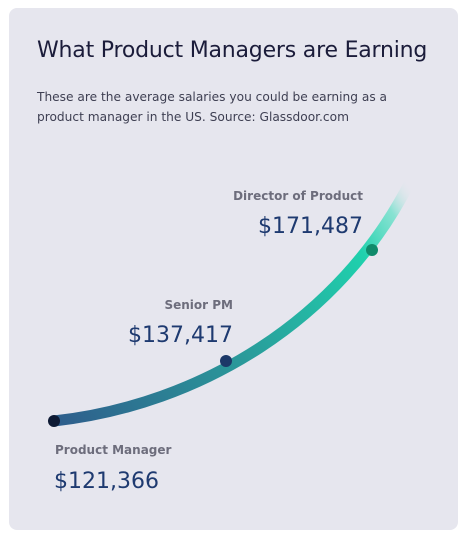 The width and height of the screenshot is (469, 540). I want to click on data-point-label: Senior PM, so click(198, 305).